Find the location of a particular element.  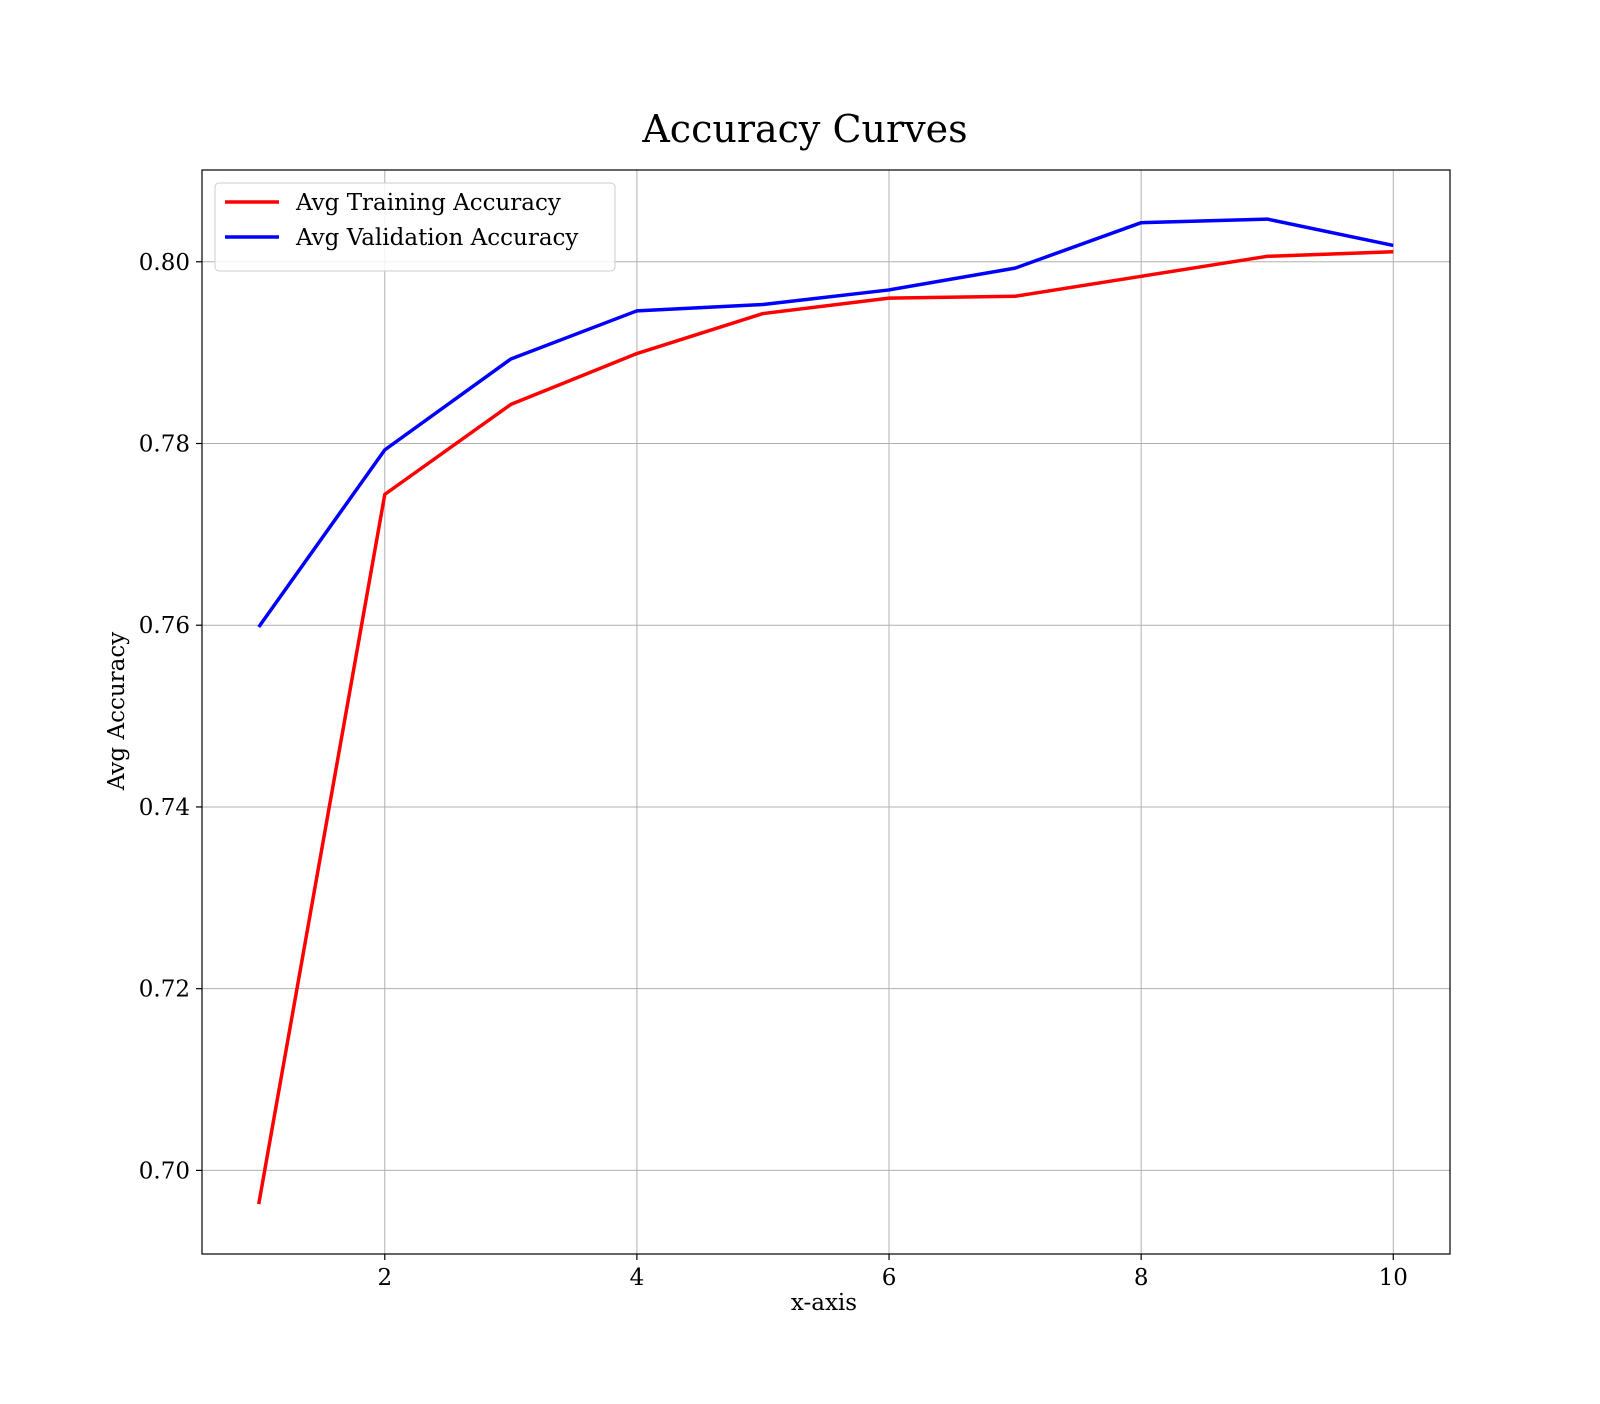

y-tick-label: 0.72 is located at coordinates (164, 990).